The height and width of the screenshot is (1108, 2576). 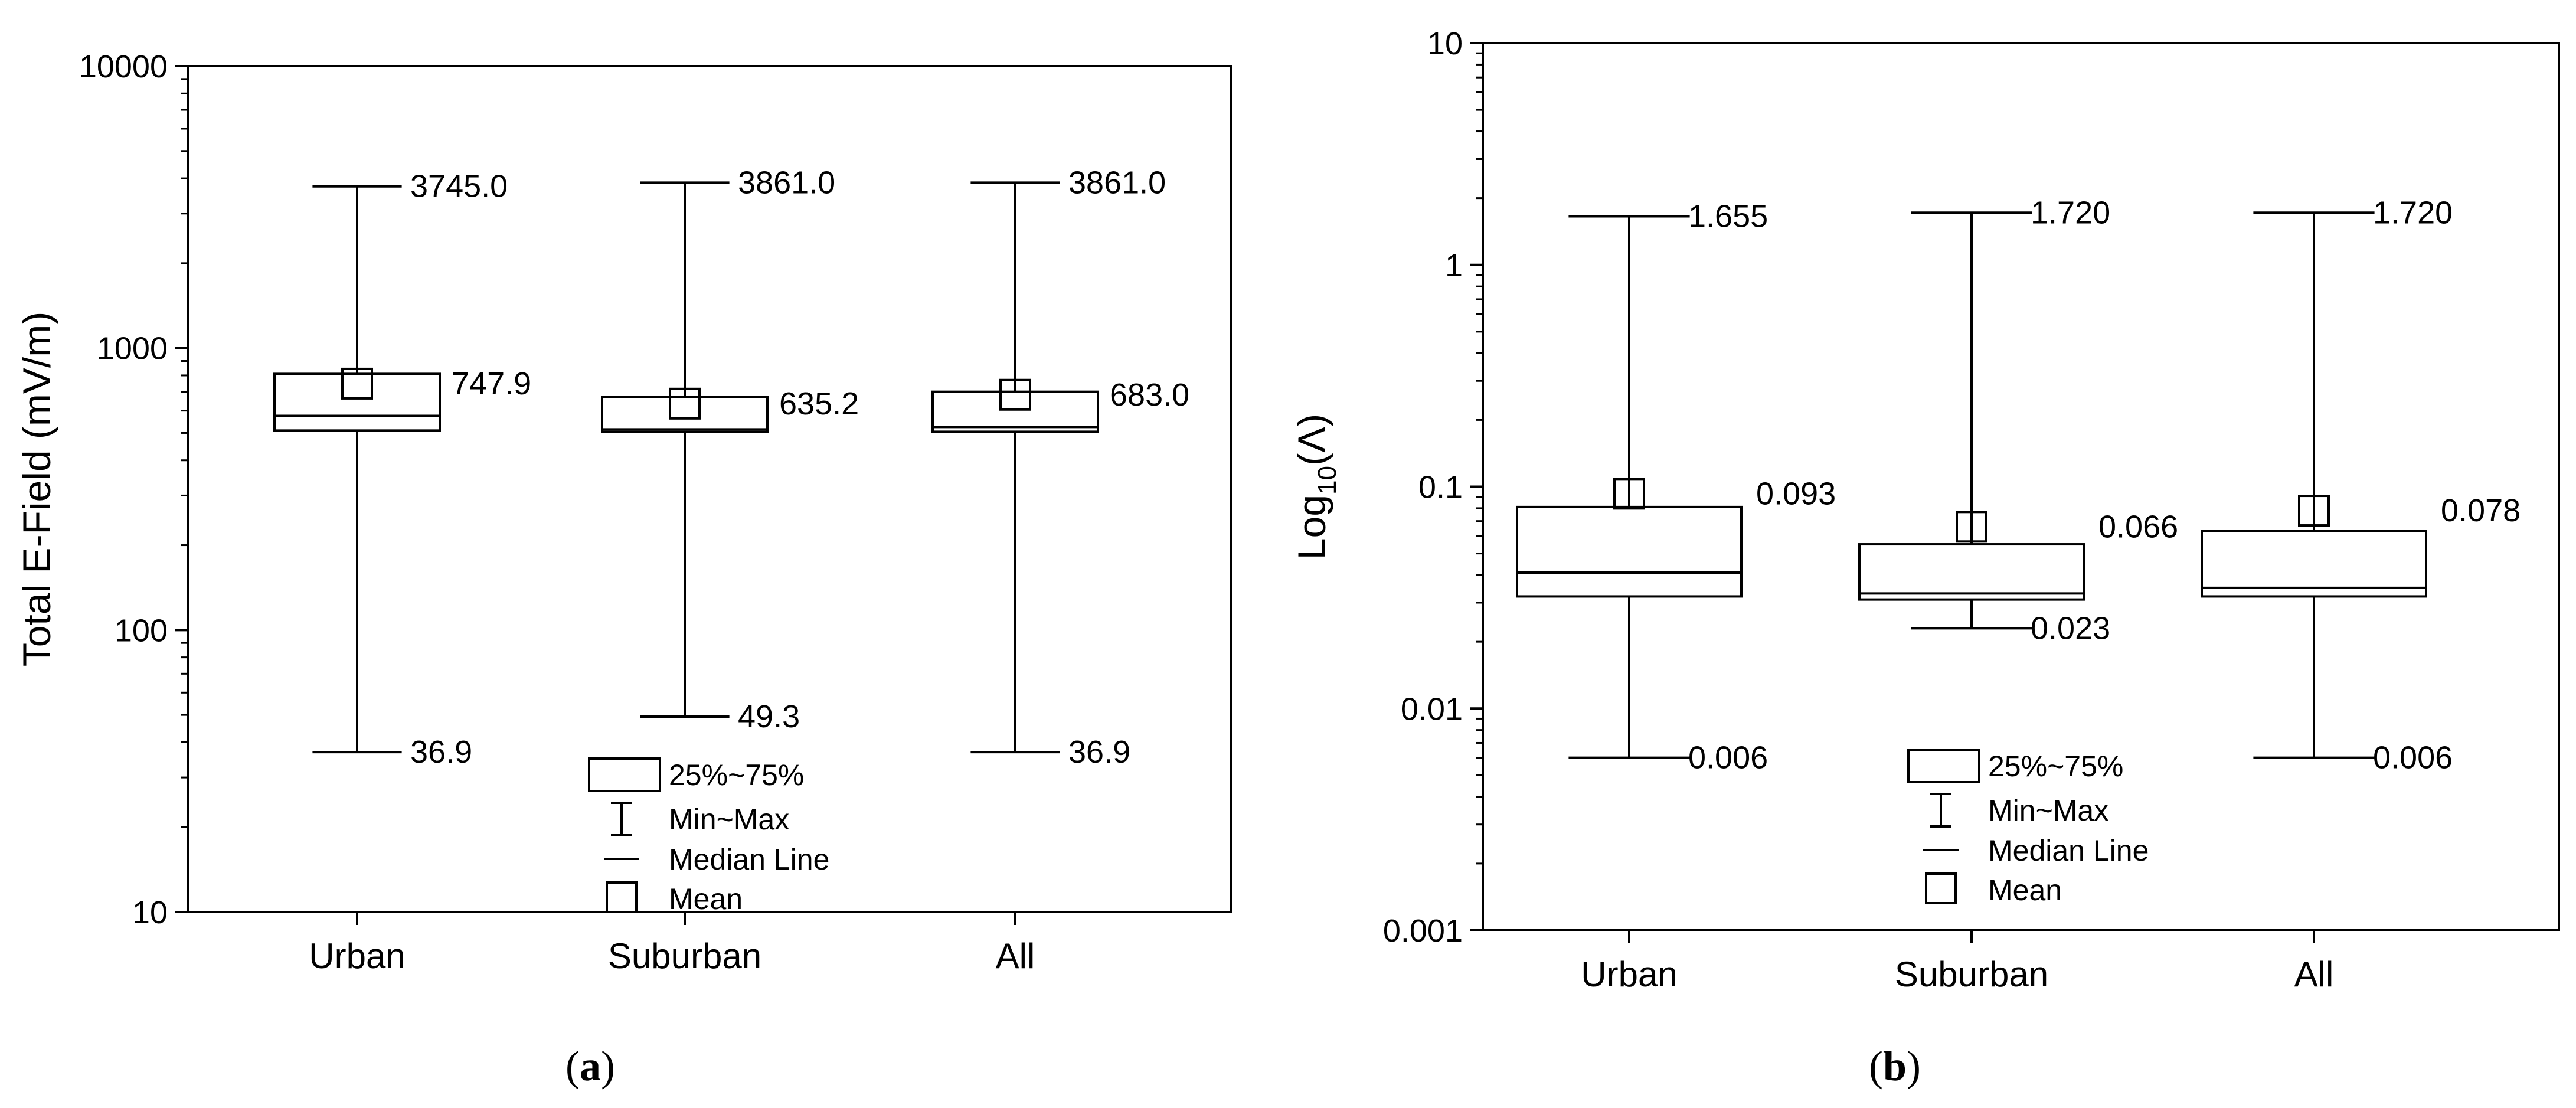 What do you see at coordinates (1454, 266) in the screenshot?
I see `y-tick-label: 1` at bounding box center [1454, 266].